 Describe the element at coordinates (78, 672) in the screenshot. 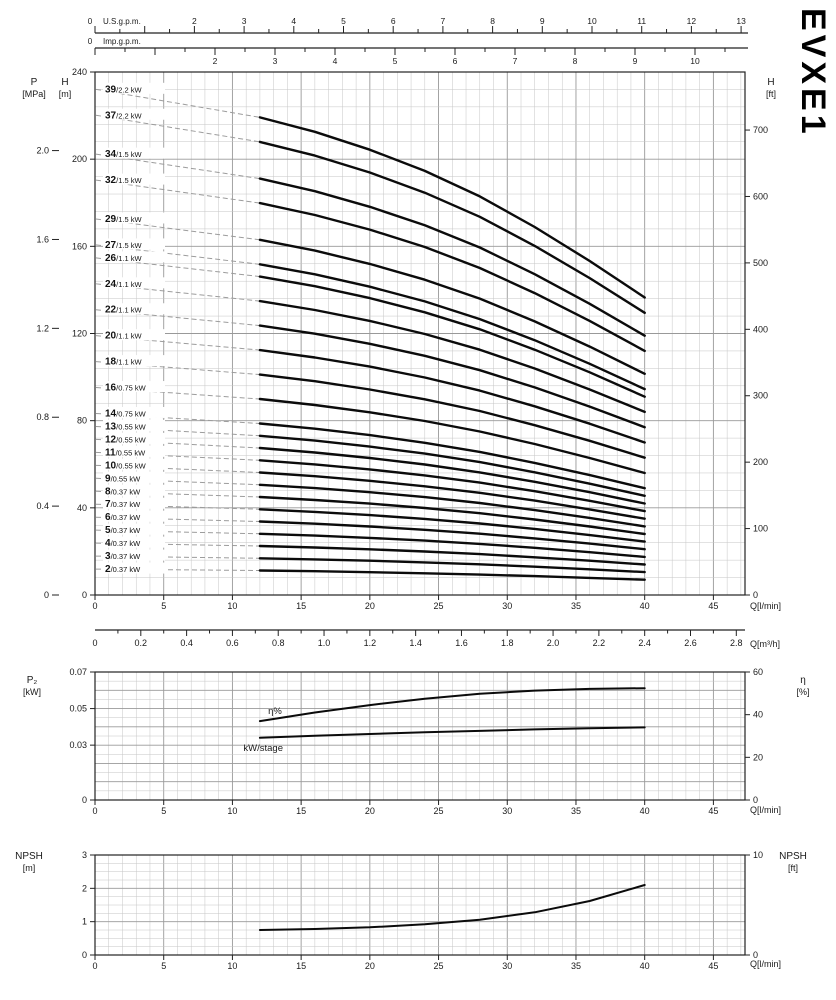

I see `svg-text: 0.07` at that location.